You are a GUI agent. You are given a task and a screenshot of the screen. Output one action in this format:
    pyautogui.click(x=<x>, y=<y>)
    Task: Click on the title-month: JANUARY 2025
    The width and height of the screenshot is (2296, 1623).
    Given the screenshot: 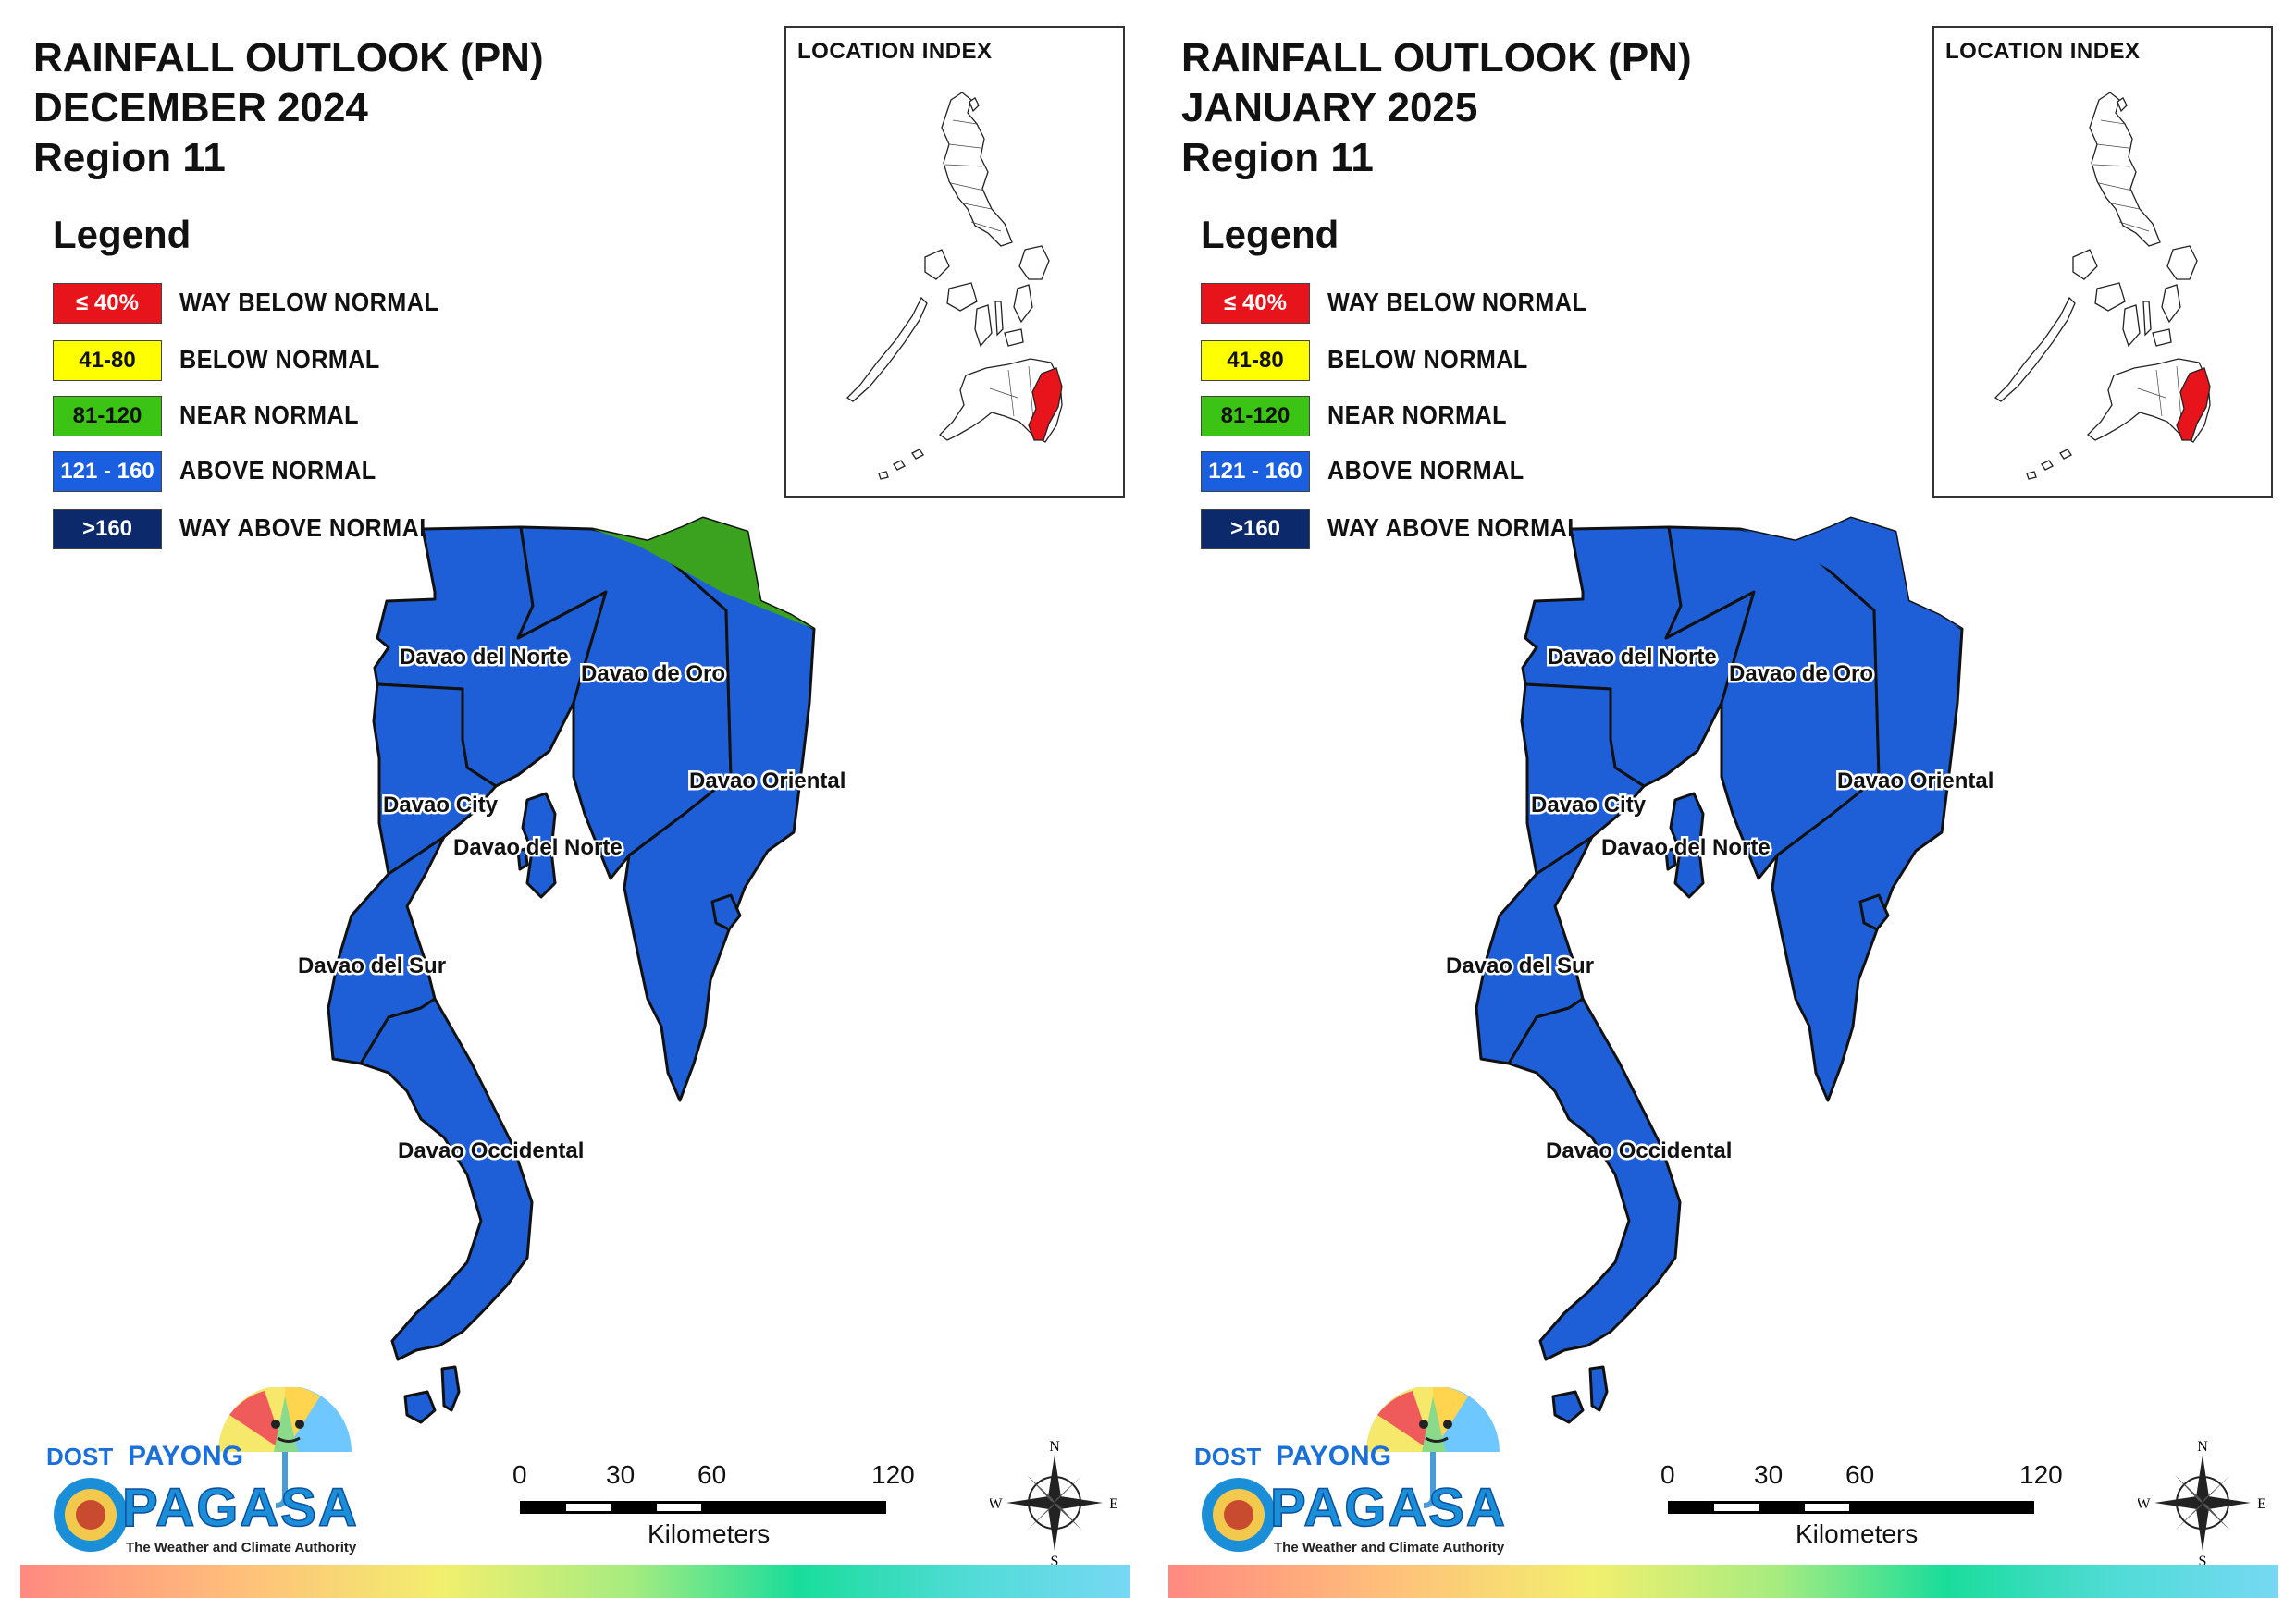 What is the action you would take?
    pyautogui.click(x=1329, y=107)
    